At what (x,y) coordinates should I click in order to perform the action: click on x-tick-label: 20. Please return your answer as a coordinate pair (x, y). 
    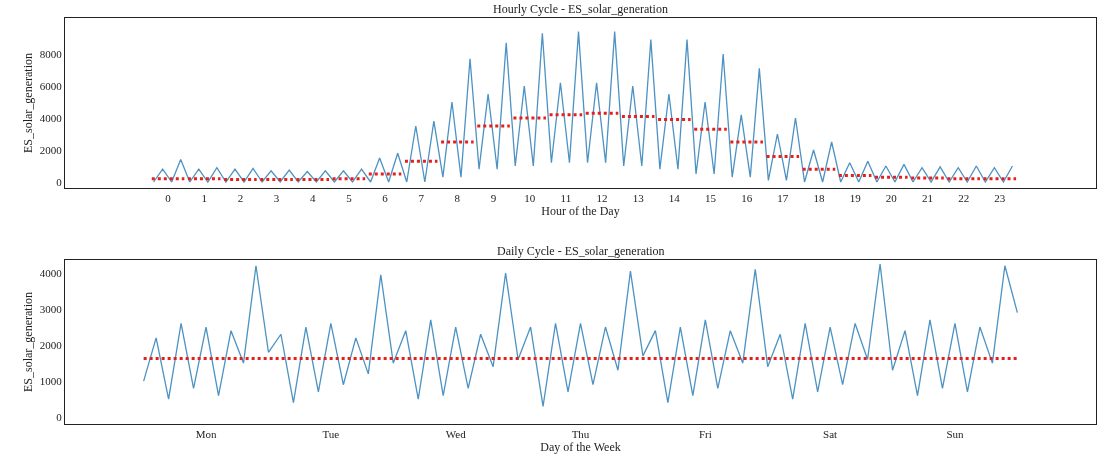
    Looking at the image, I should click on (891, 198).